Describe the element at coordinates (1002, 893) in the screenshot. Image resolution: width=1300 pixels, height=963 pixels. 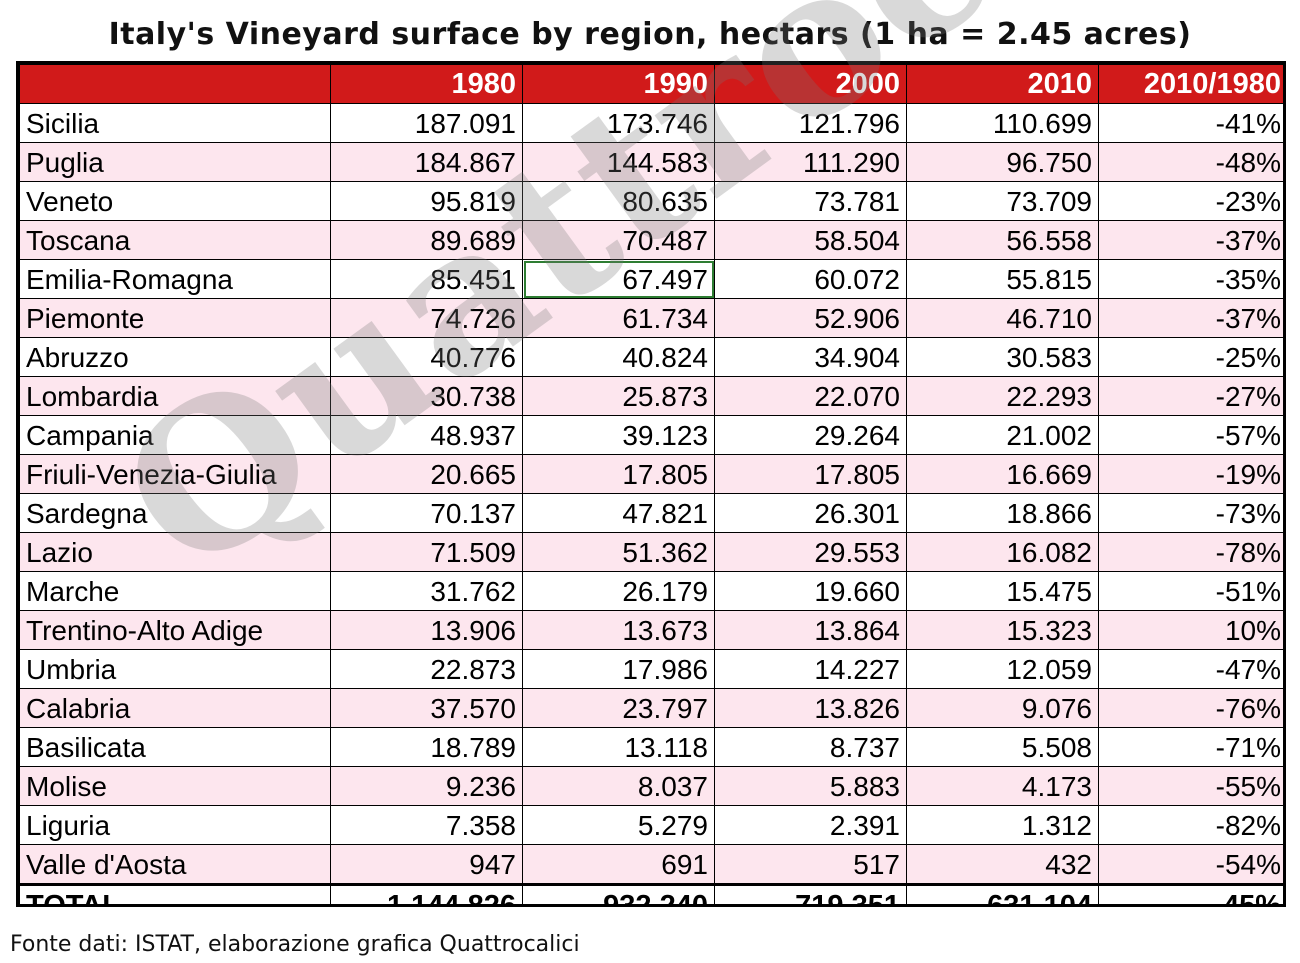
I see `total-value-2010-cell: 631.104` at that location.